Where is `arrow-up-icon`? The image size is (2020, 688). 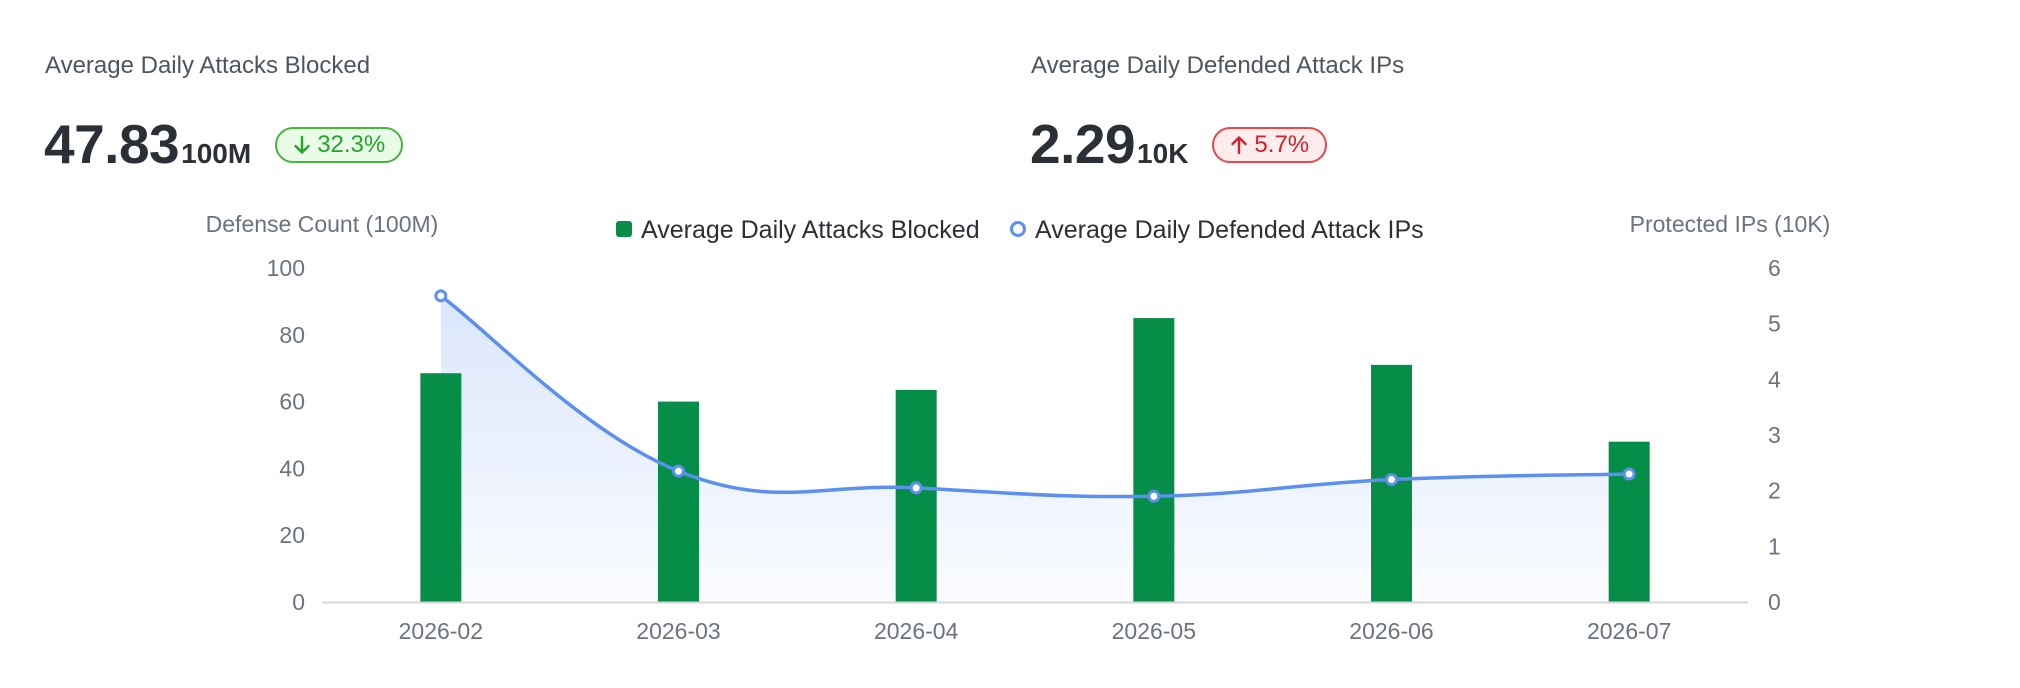
arrow-up-icon is located at coordinates (1239, 144).